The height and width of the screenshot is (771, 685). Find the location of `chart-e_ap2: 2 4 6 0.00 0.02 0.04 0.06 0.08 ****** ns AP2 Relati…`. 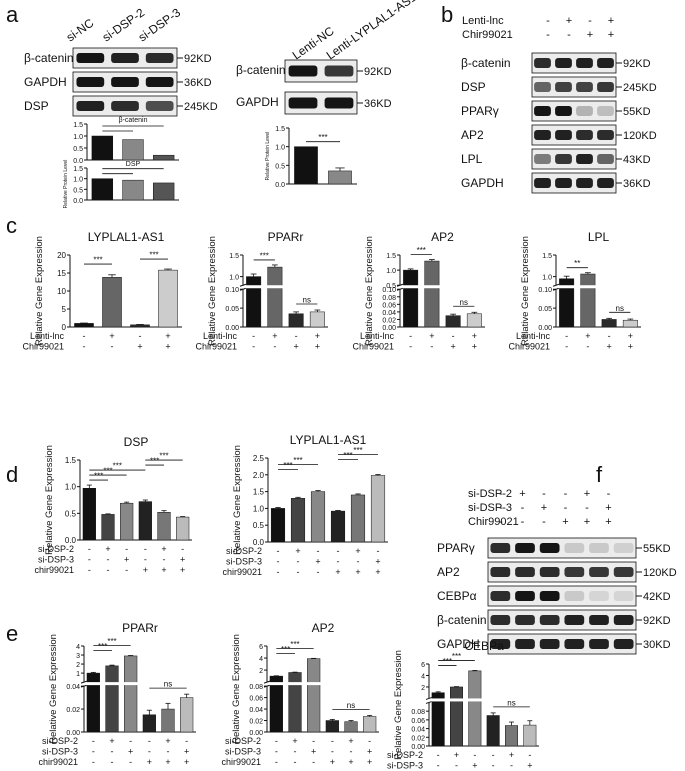

chart-e_ap2: 2 4 6 0.00 0.02 0.04 0.06 0.08 ****** ns AP2 Relati… is located at coordinates (300, 694).